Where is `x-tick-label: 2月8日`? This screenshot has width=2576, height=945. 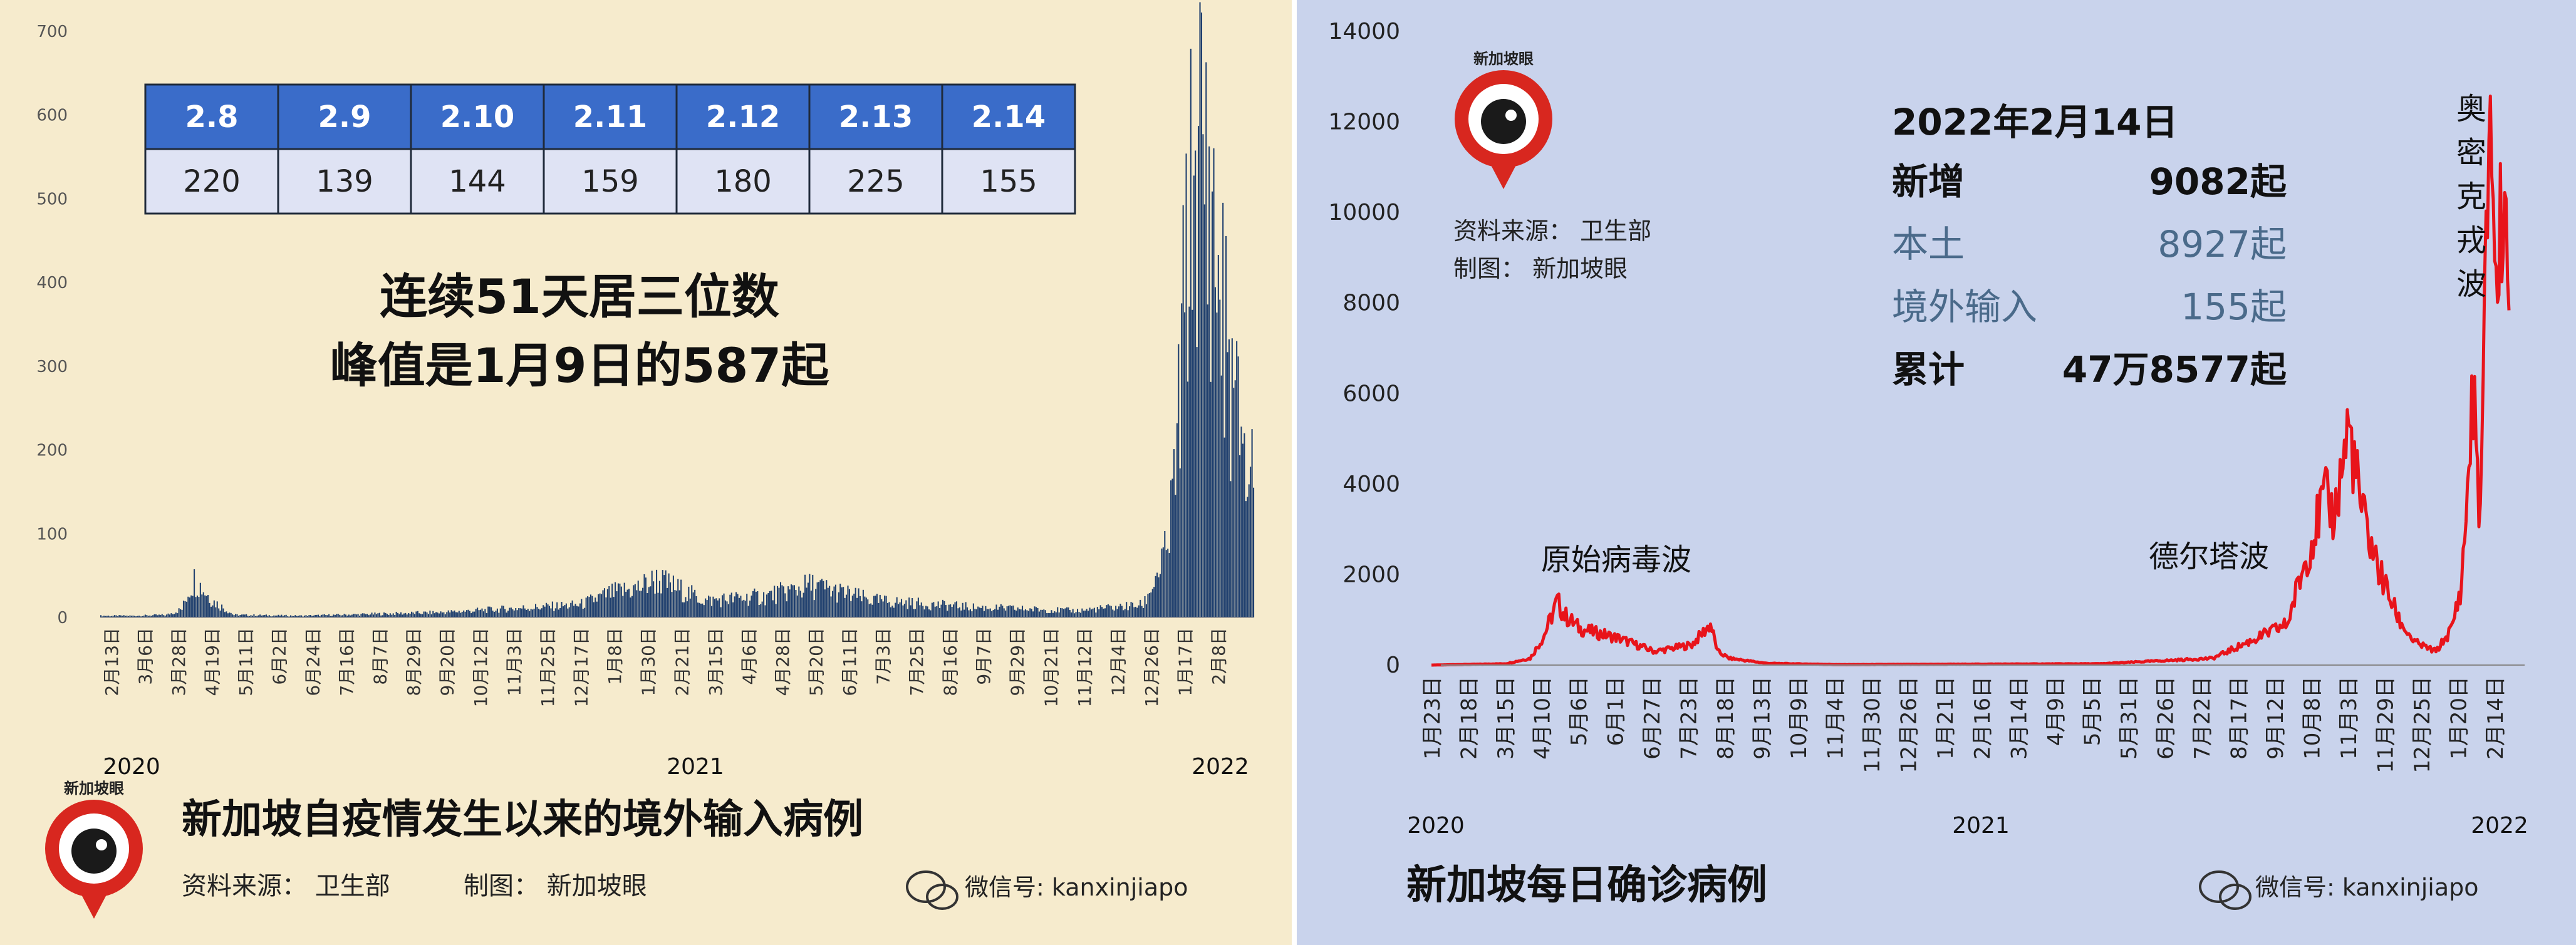 x-tick-label: 2月8日 is located at coordinates (1218, 656).